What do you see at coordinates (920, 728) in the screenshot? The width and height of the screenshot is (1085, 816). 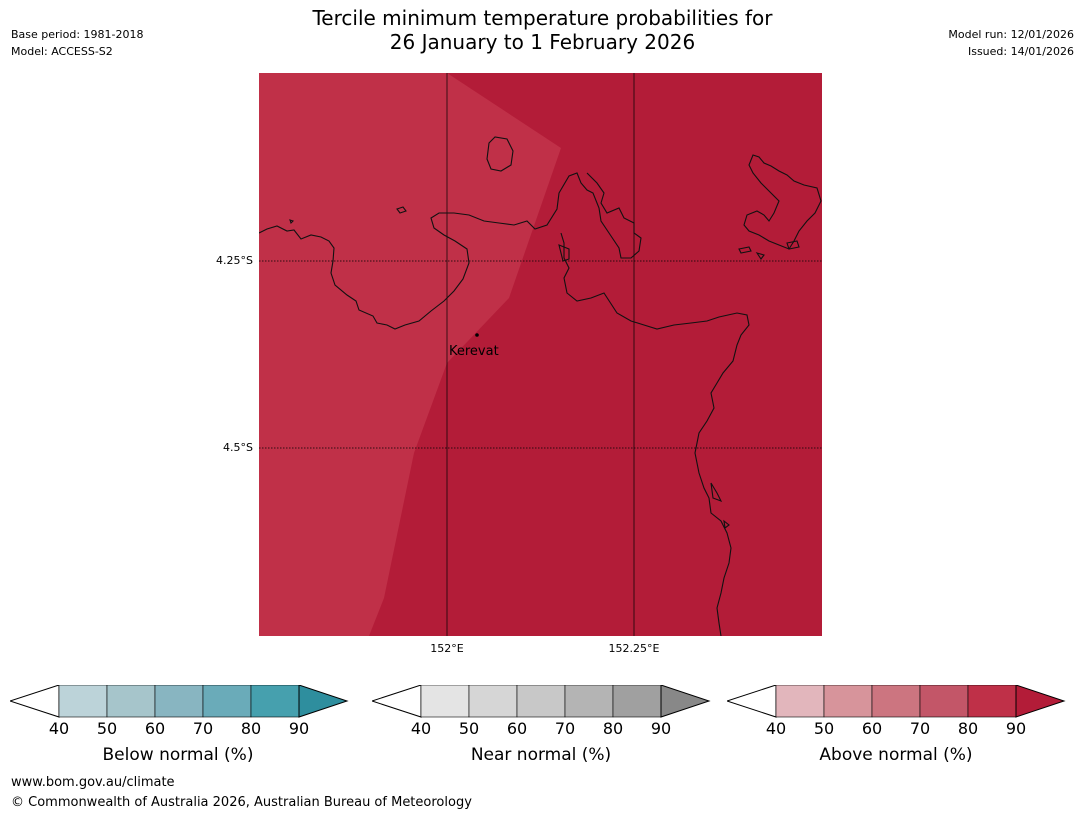 I see `tick-above-70: 70` at bounding box center [920, 728].